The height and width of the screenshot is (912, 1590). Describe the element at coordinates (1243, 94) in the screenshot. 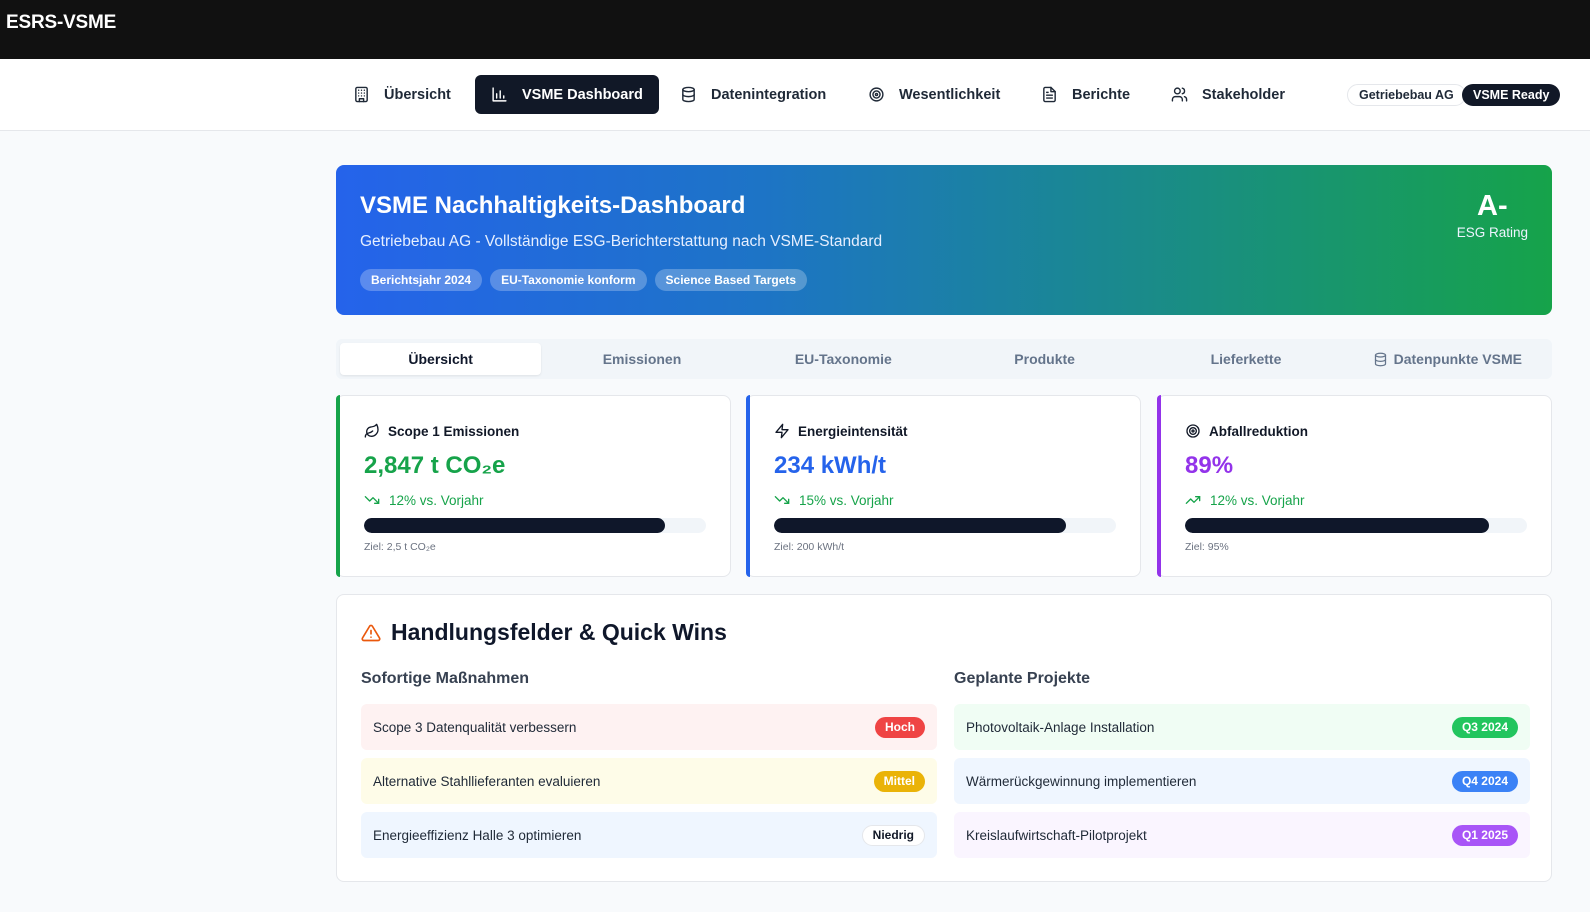

I see `nav-item-label: Stakeholder` at that location.